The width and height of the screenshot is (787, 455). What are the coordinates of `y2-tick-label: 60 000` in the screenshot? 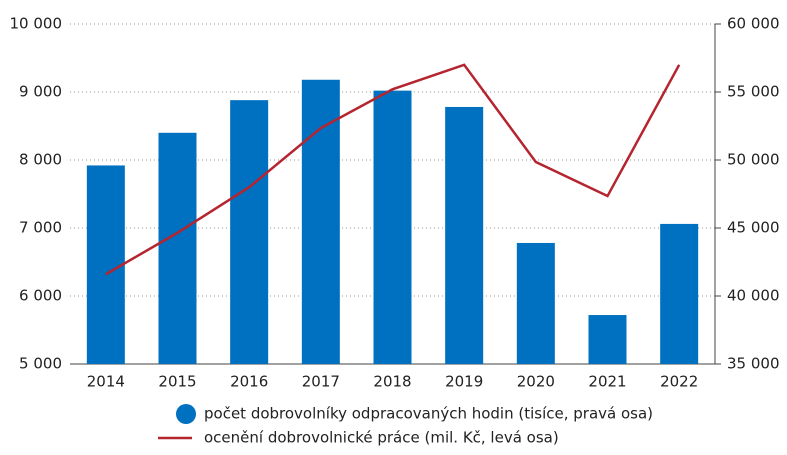 It's located at (753, 24).